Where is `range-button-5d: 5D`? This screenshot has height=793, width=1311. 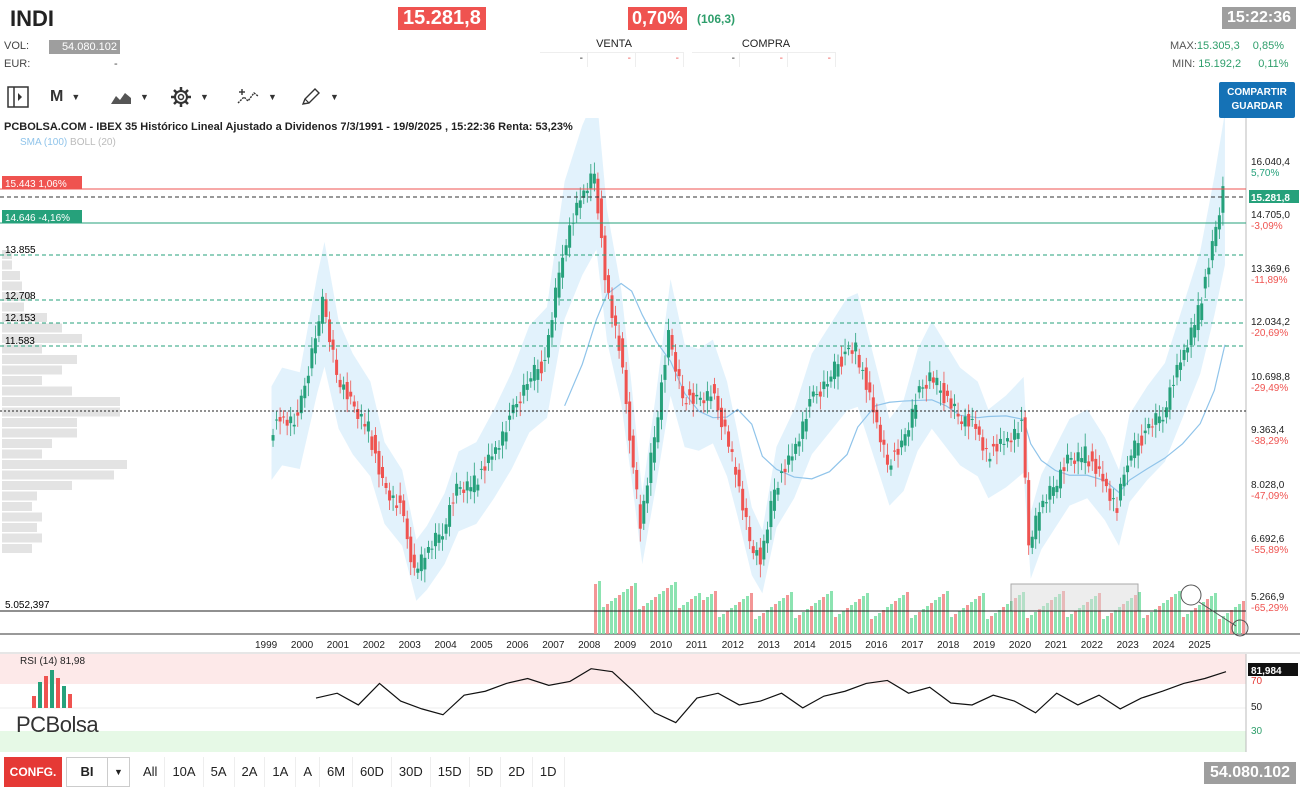 range-button-5d: 5D is located at coordinates (486, 772).